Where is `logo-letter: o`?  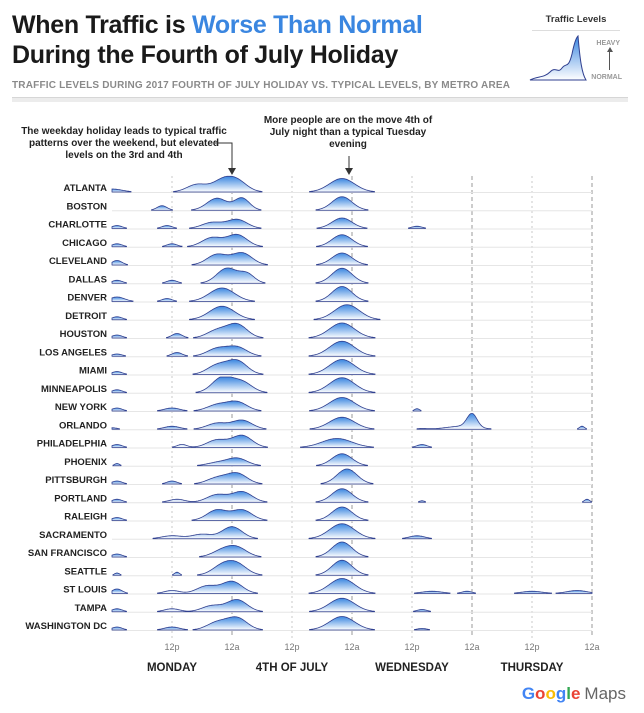
logo-letter: o is located at coordinates (540, 693).